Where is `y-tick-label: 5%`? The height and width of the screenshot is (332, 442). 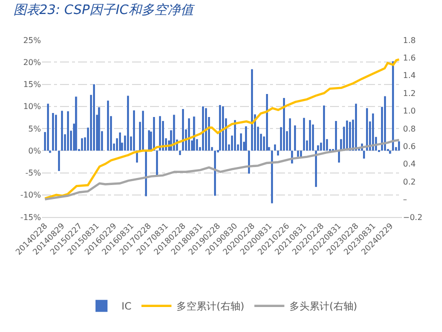
y-tick-label: 5% is located at coordinates (35, 129).